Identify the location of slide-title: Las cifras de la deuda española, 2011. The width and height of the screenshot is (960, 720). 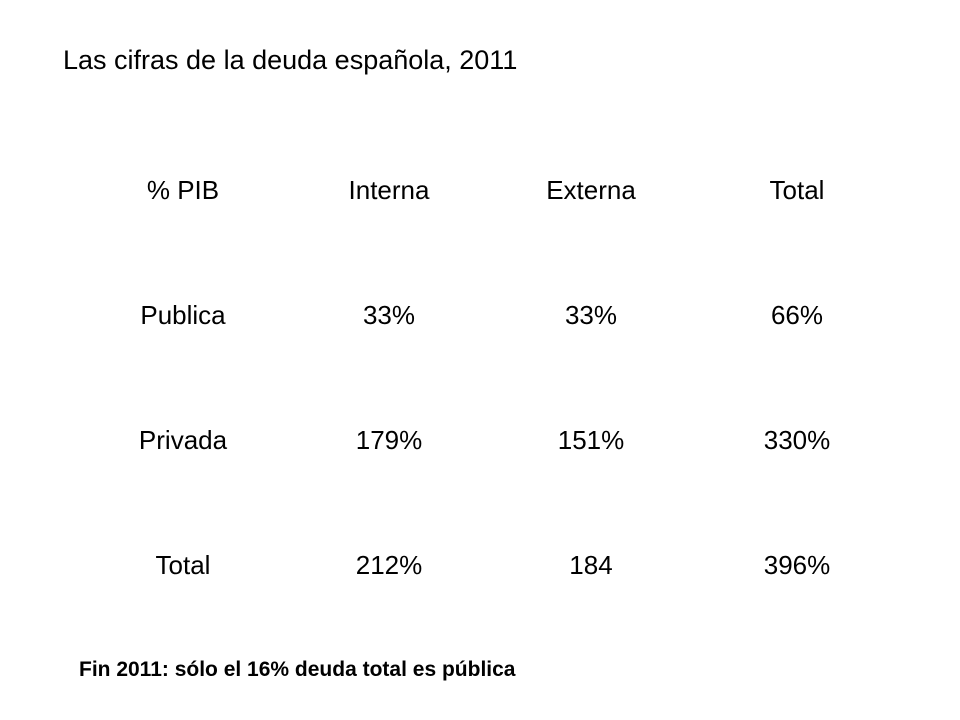
(290, 60).